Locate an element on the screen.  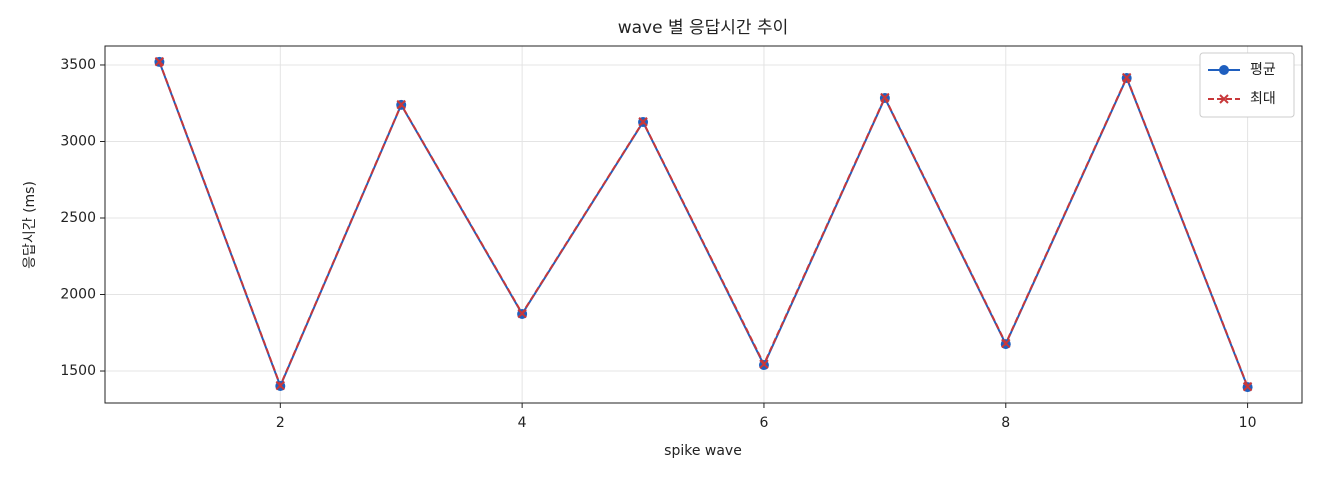
x-tick-label: 10 is located at coordinates (1248, 423).